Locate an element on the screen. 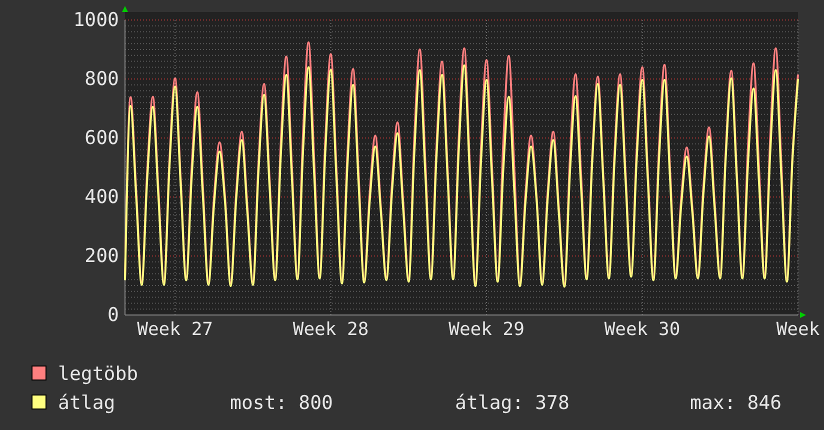 This screenshot has width=824, height=430. y-tick-label: 600 is located at coordinates (101, 138).